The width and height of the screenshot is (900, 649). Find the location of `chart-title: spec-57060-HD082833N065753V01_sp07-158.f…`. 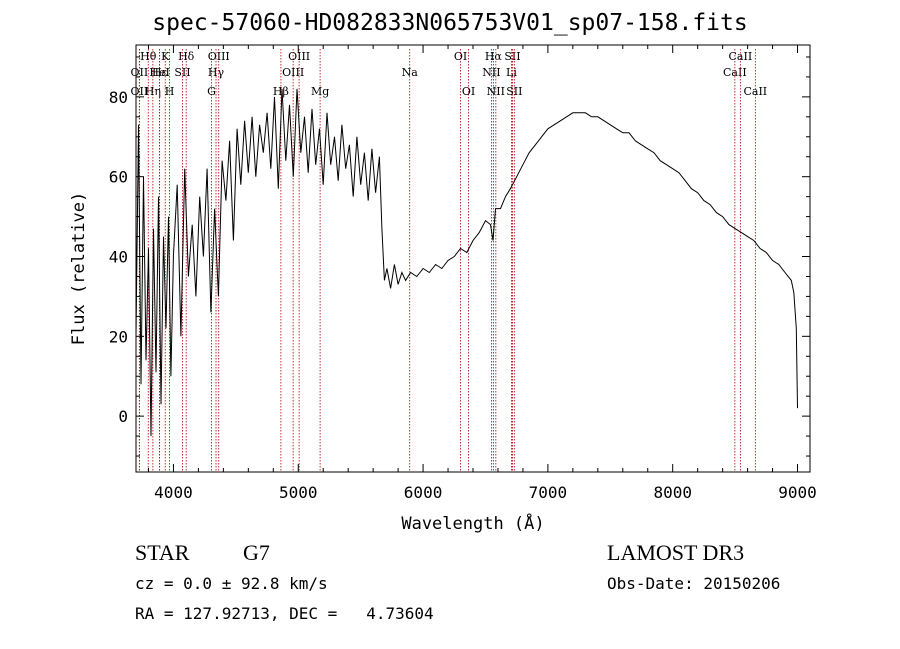

chart-title: spec-57060-HD082833N065753V01_sp07-158.f… is located at coordinates (450, 23).